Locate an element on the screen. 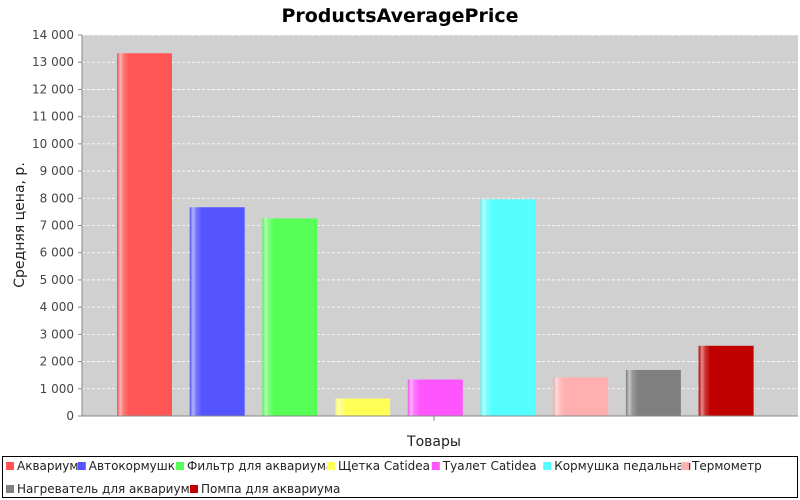 This screenshot has width=800, height=500. y-tick-label: 1 000 is located at coordinates (57, 389).